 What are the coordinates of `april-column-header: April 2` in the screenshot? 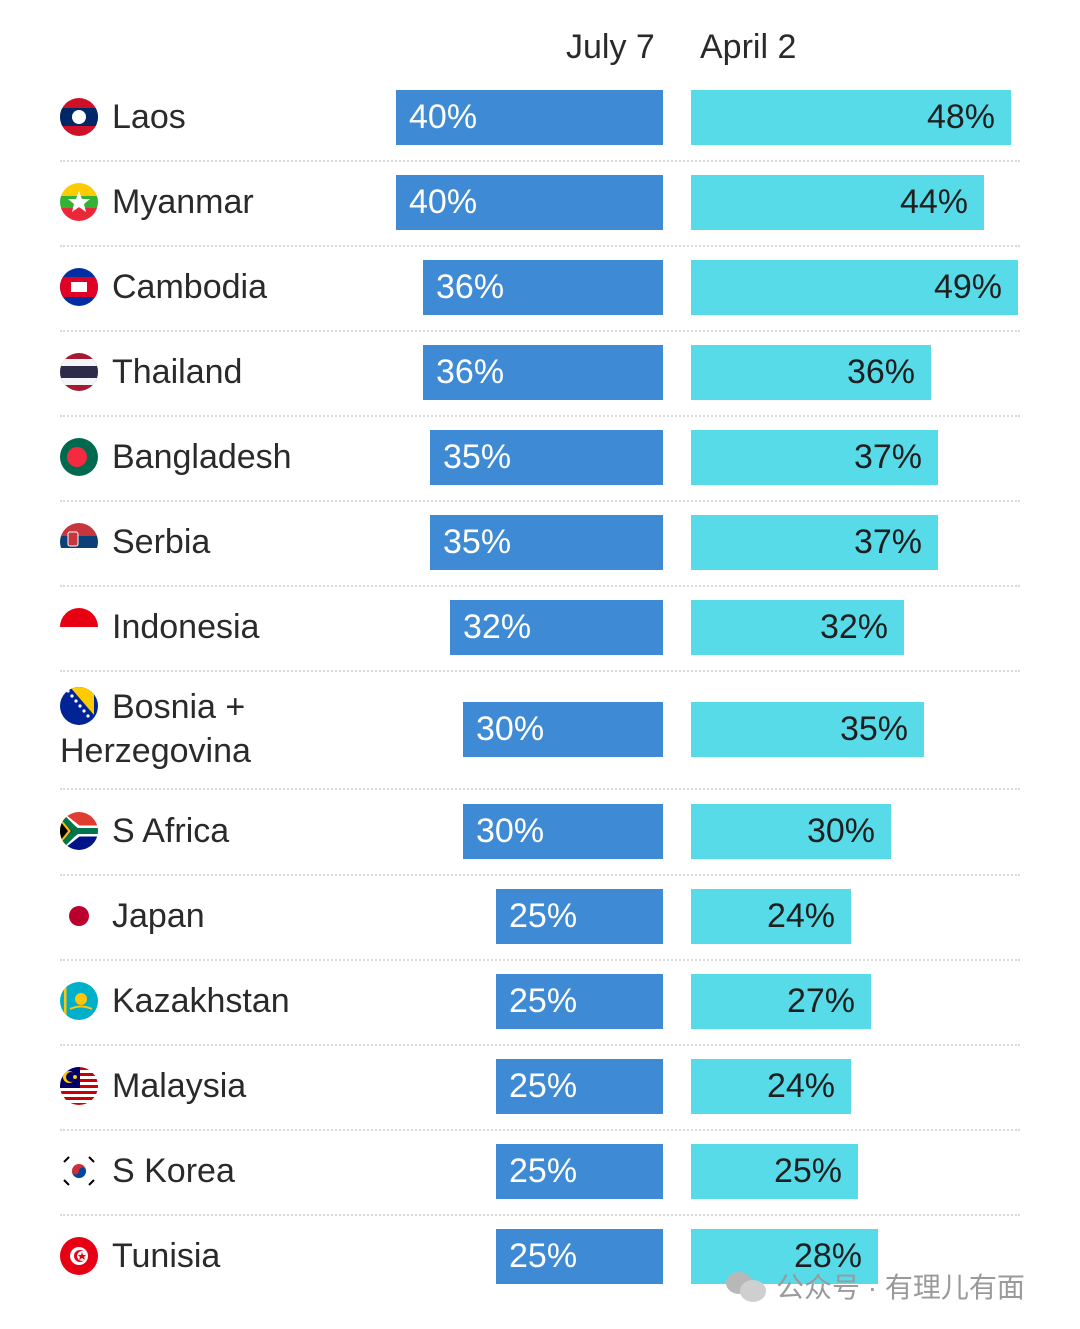 It's located at (748, 47).